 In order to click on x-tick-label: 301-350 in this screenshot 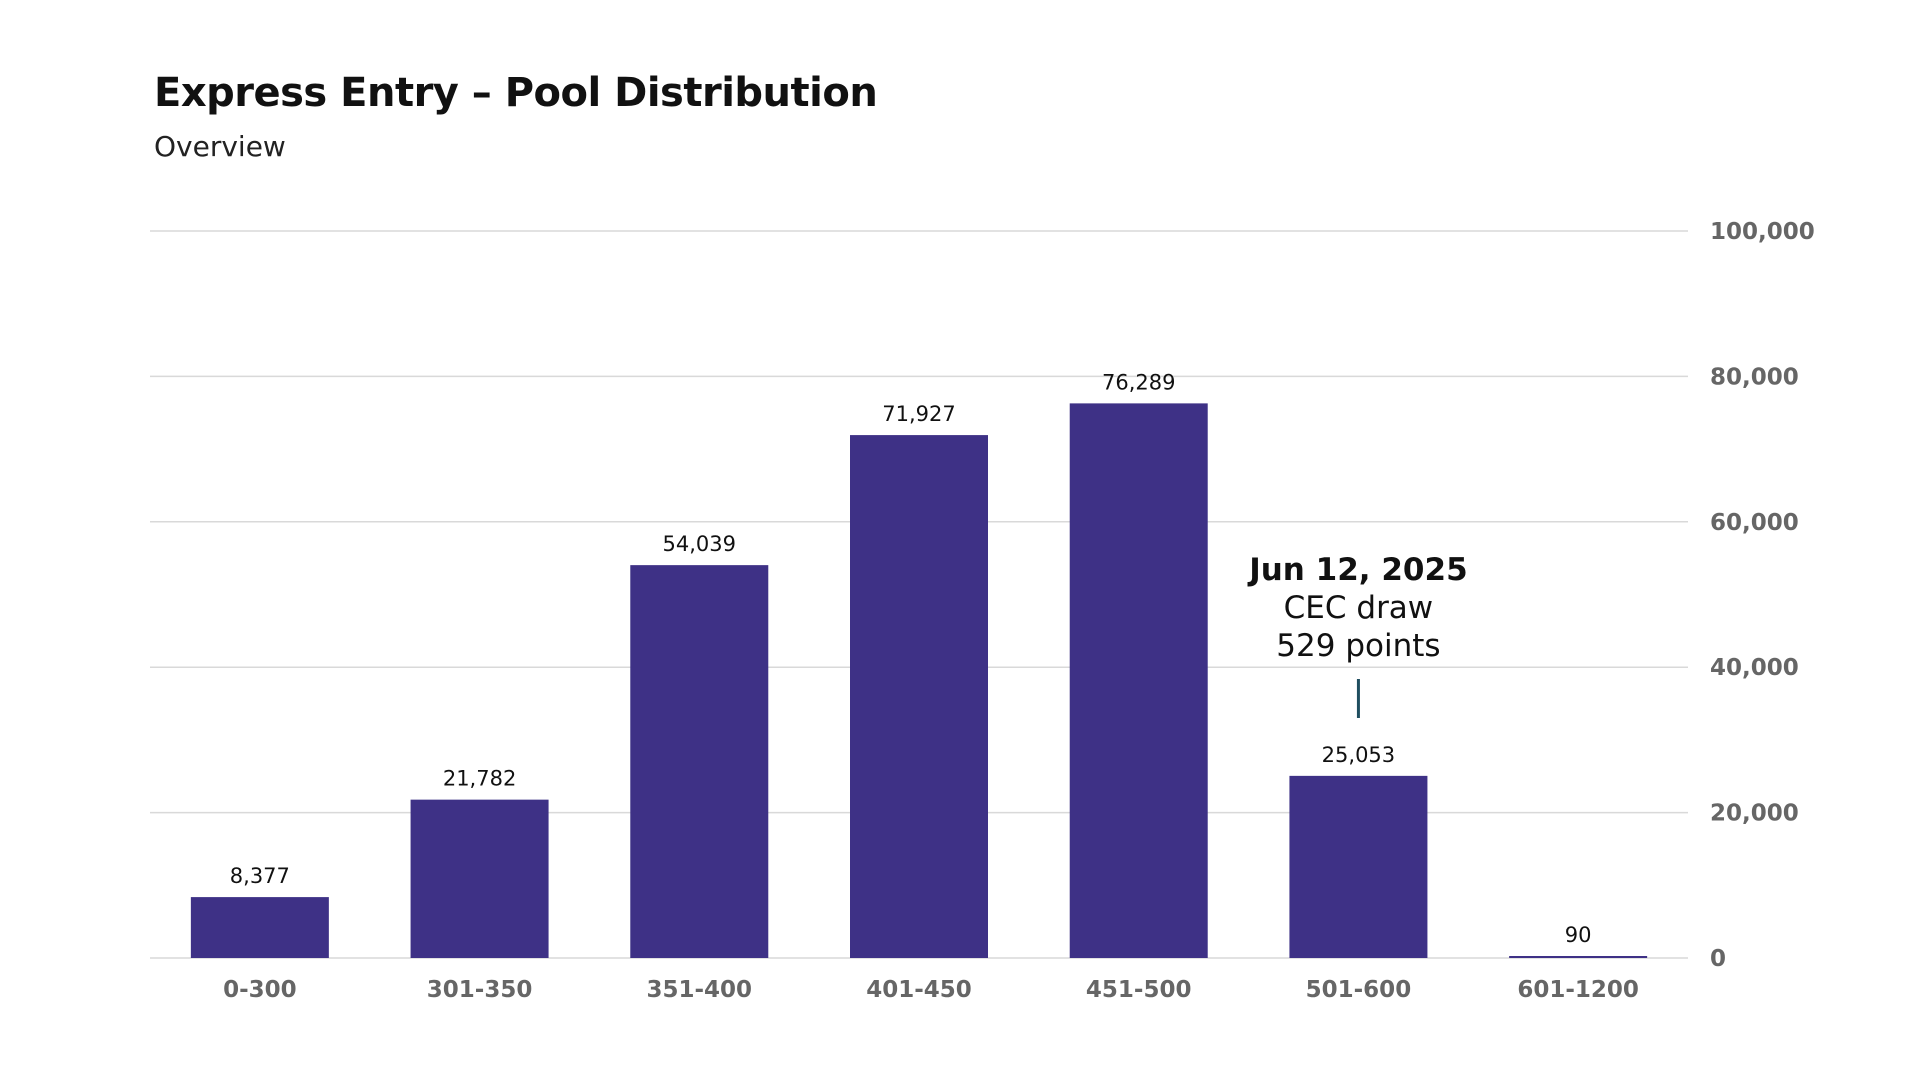, I will do `click(480, 990)`.